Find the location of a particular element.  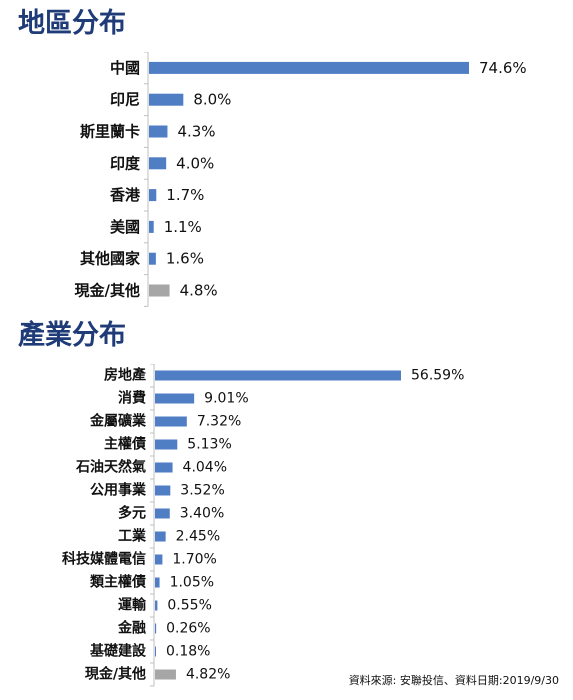

value-label: 7.32% is located at coordinates (219, 422).